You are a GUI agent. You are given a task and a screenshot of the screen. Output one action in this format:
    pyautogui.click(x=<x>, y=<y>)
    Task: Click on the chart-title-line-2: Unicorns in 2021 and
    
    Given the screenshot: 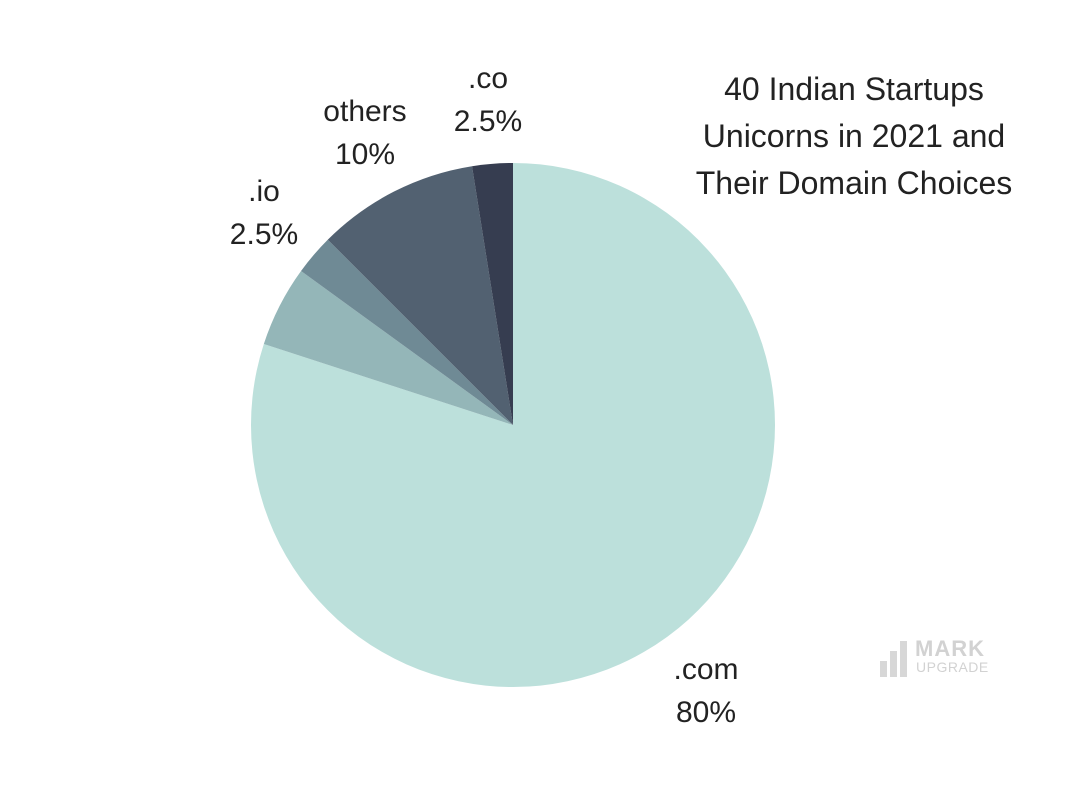 What is the action you would take?
    pyautogui.click(x=854, y=136)
    